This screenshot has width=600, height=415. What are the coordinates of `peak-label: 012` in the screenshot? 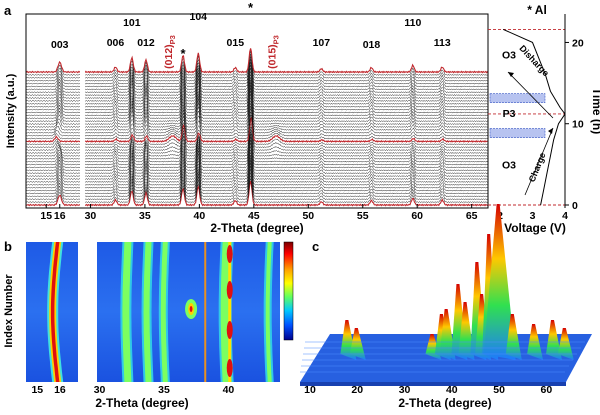 It's located at (146, 43).